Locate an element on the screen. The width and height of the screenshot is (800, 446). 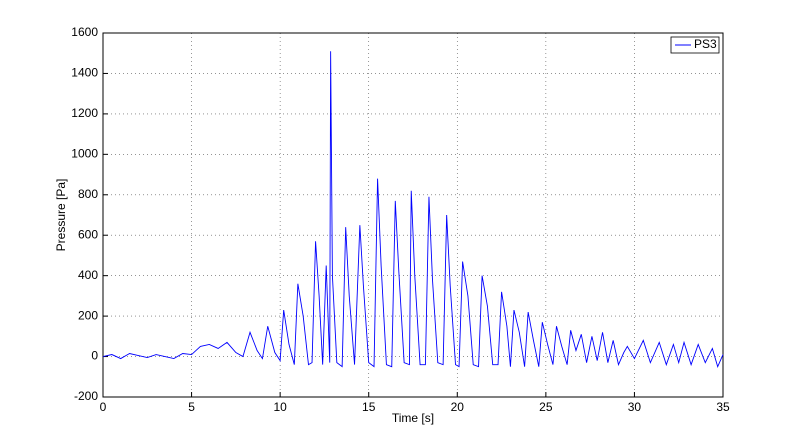
y-tick-label: 1400 is located at coordinates (84, 73).